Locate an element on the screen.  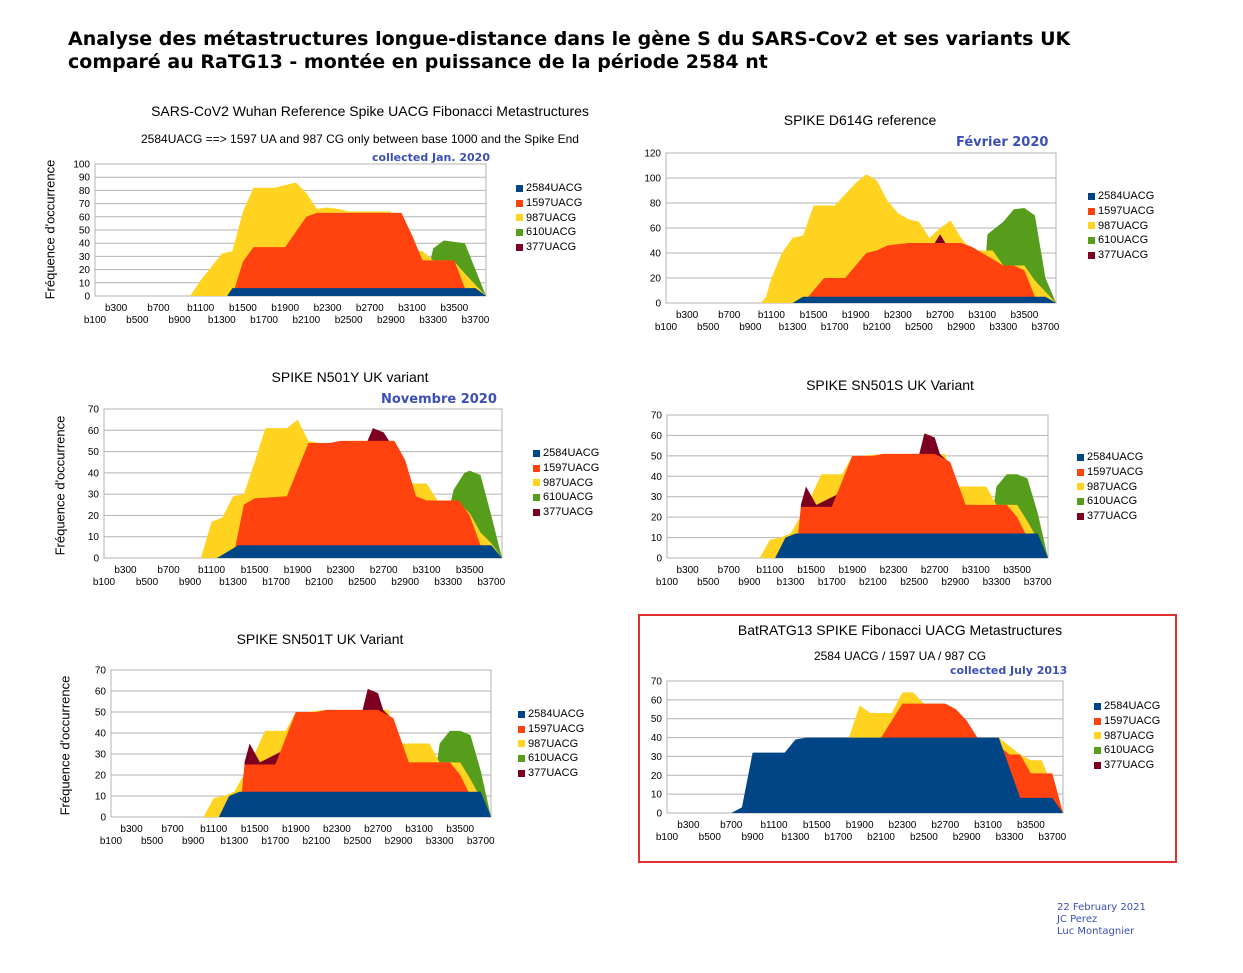
chart-title: SPIKE N501Y UK variant is located at coordinates (350, 377).